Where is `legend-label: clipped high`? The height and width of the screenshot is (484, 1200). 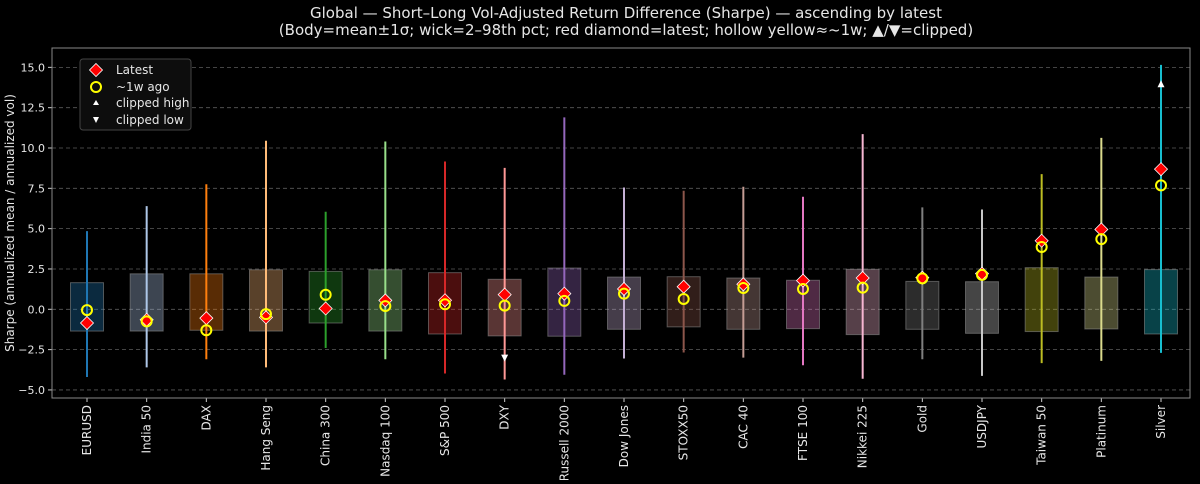 legend-label: clipped high is located at coordinates (152, 103).